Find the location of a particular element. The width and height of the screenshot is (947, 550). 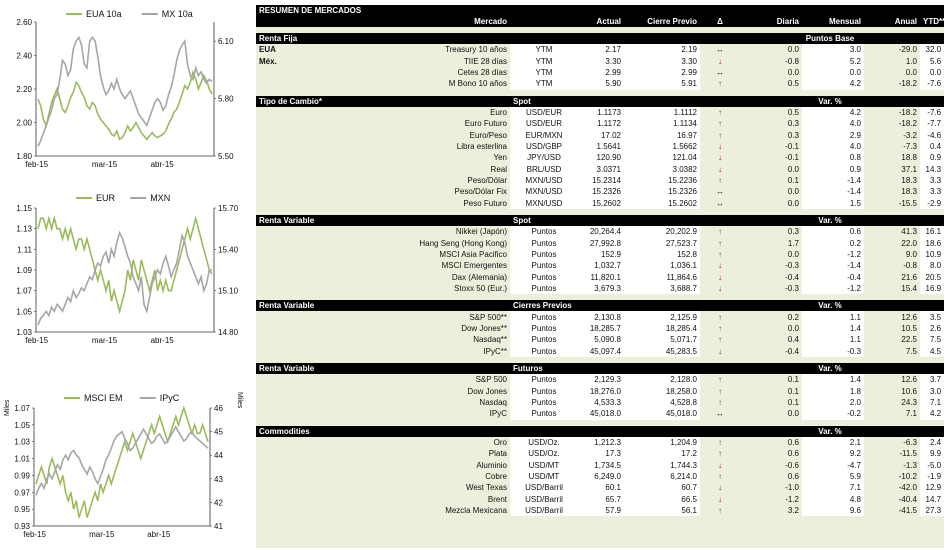

row-daily: 0.5 is located at coordinates (771, 84).